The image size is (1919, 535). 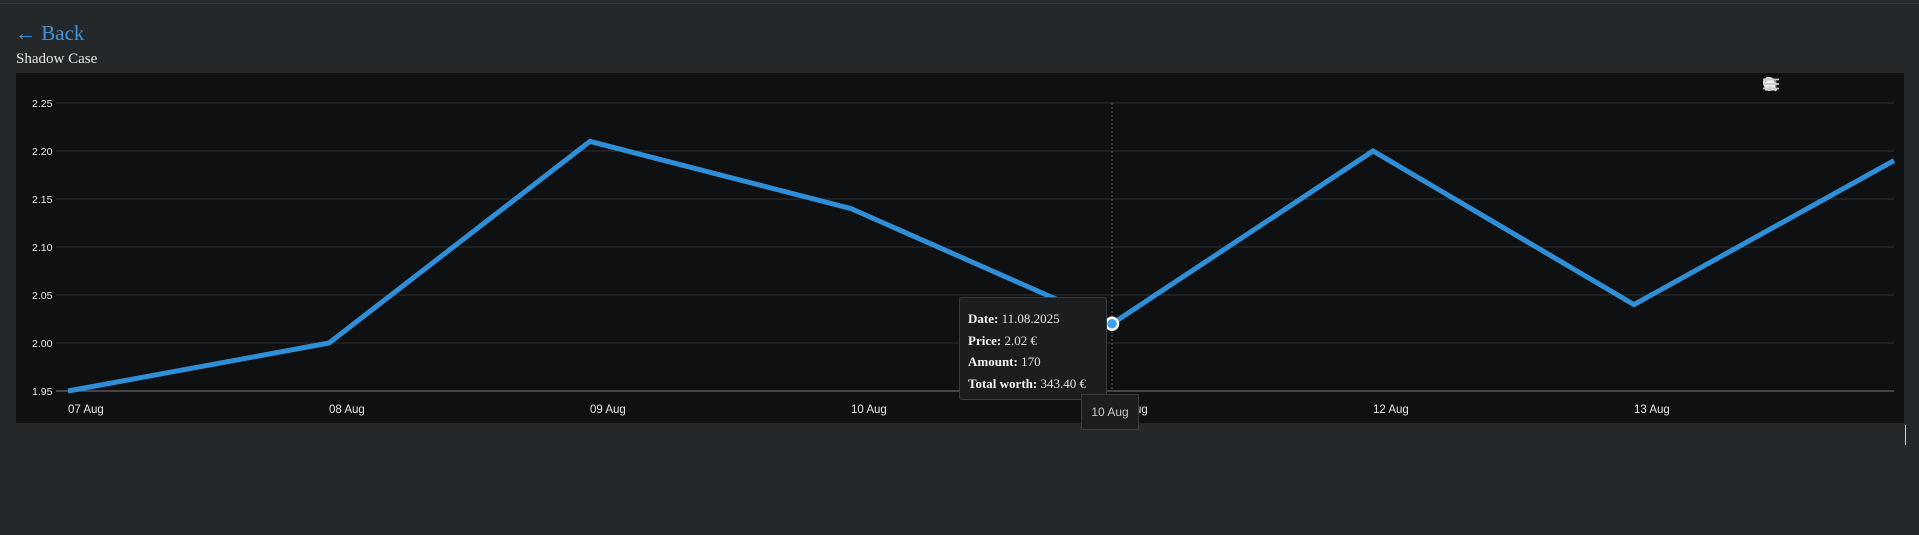 I want to click on tooltip-amount-row: Amount: 170, so click(x=1037, y=362).